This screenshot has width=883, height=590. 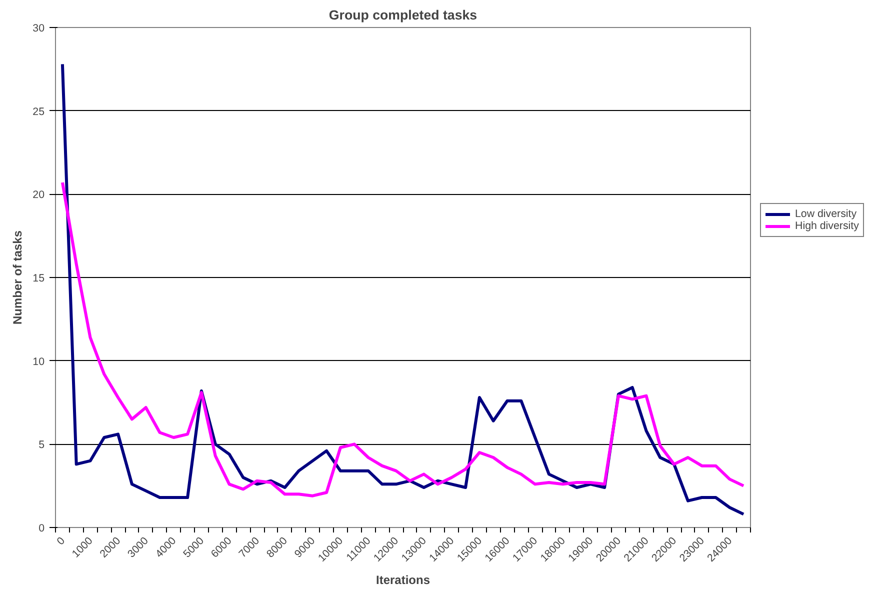 I want to click on y-tick-label: 15, so click(x=38, y=278).